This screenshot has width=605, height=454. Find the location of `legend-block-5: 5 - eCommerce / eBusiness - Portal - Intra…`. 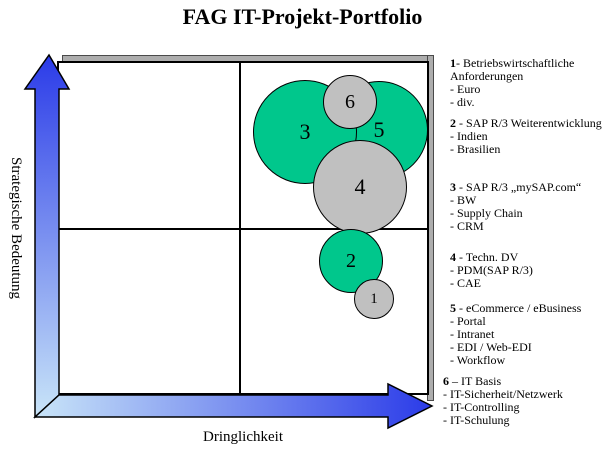

legend-block-5: 5 - eCommerce / eBusiness - Portal - Intra… is located at coordinates (527, 334).